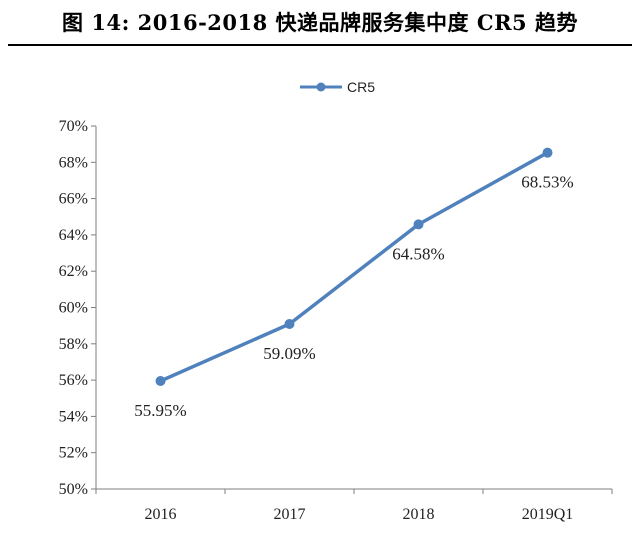  Describe the element at coordinates (73, 126) in the screenshot. I see `y-tick-label: 70%` at that location.